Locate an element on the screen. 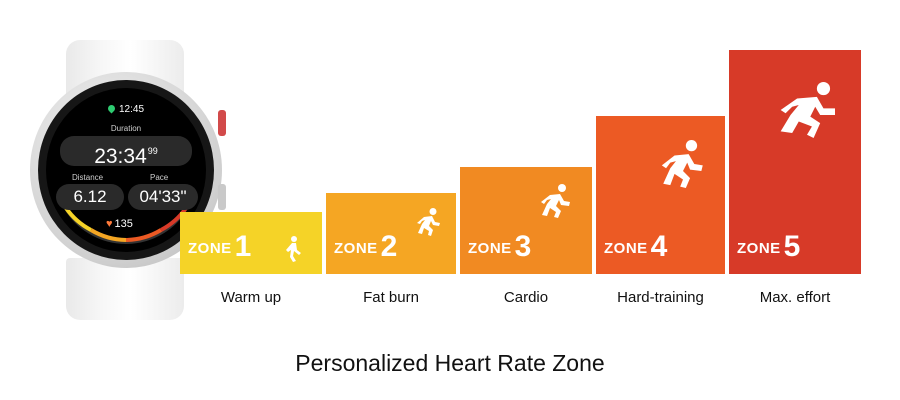 The image size is (900, 400). distance-label: Distance is located at coordinates (88, 177).